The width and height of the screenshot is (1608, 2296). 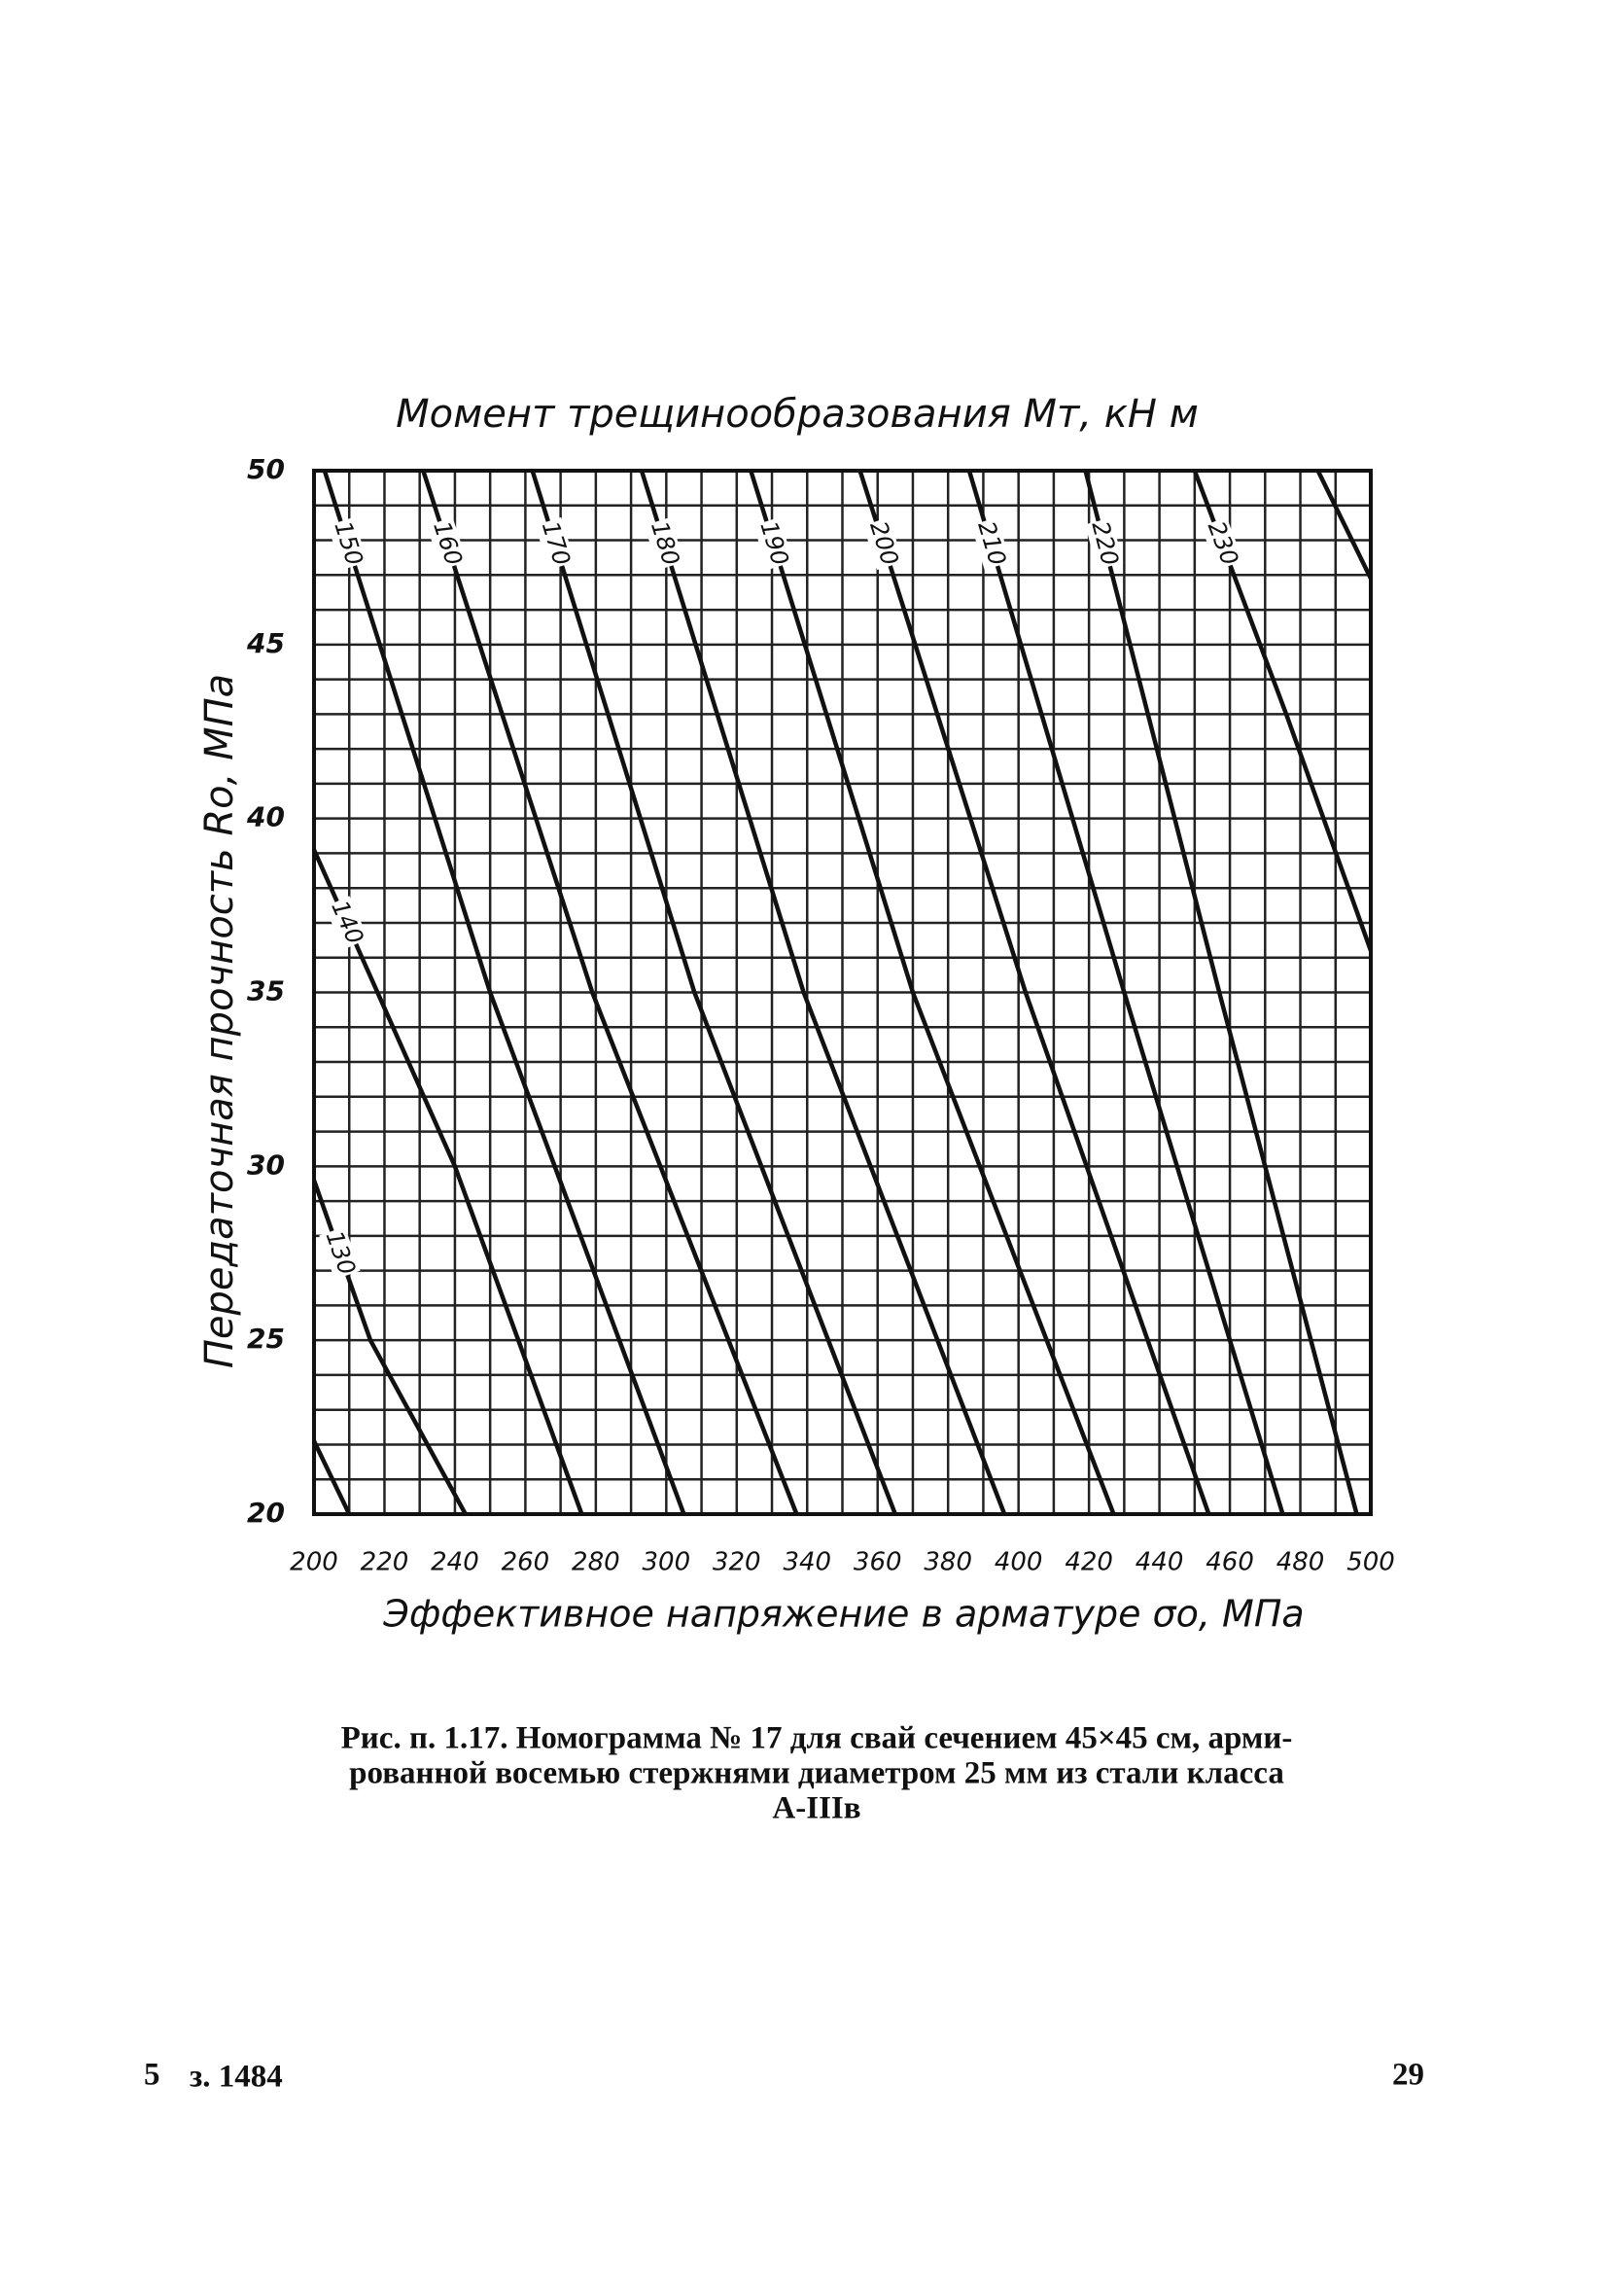 I want to click on curve-label: 230, so click(x=1223, y=543).